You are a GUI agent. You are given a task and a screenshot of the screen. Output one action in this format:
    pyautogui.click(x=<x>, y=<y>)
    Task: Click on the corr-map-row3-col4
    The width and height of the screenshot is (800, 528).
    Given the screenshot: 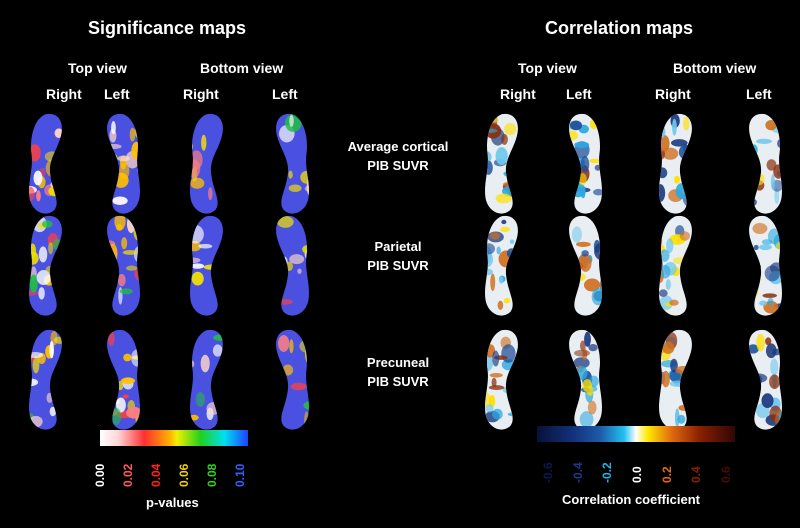 What is the action you would take?
    pyautogui.click(x=765, y=379)
    